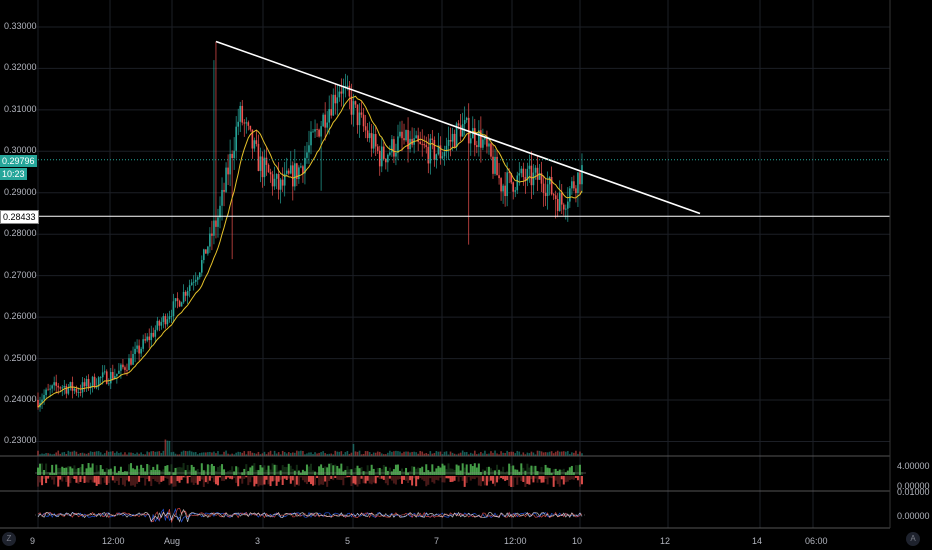 Image resolution: width=932 pixels, height=550 pixels. I want to click on price-tick-label: 0.30000, so click(20, 150).